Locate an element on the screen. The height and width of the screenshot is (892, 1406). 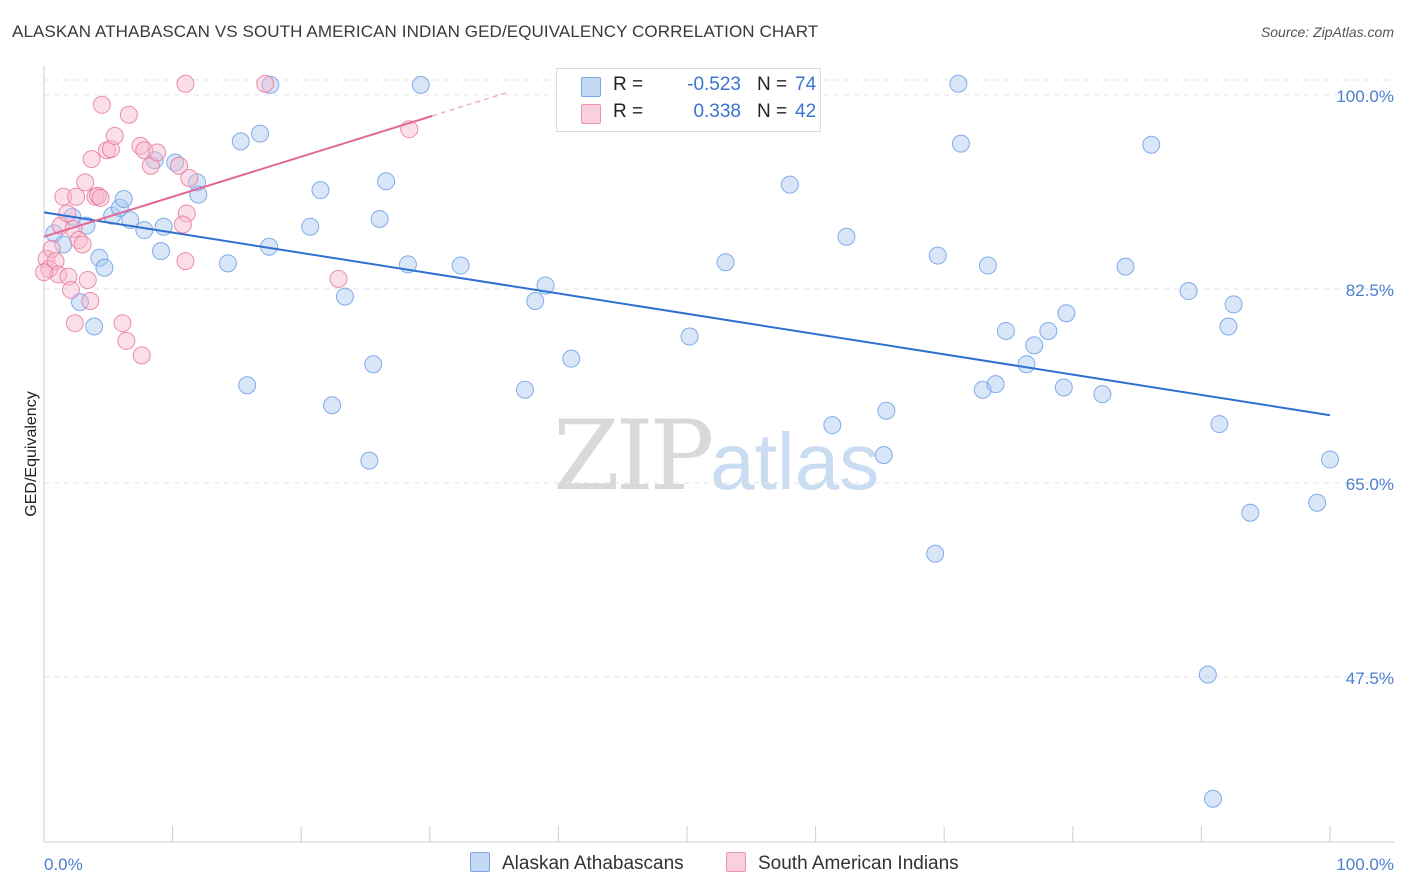
x-tick-label-max: 100.0% is located at coordinates (1365, 864).